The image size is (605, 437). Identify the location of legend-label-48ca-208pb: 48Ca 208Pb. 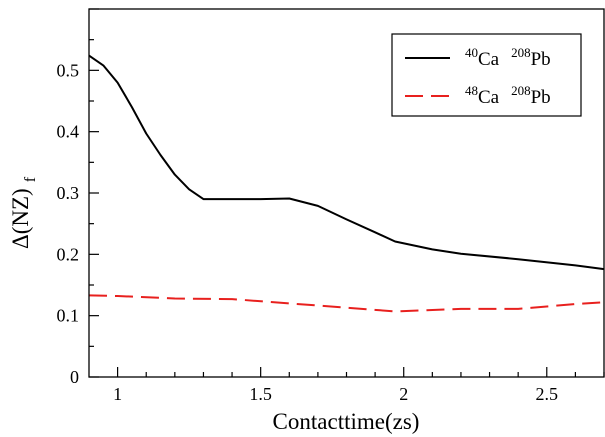
(508, 95).